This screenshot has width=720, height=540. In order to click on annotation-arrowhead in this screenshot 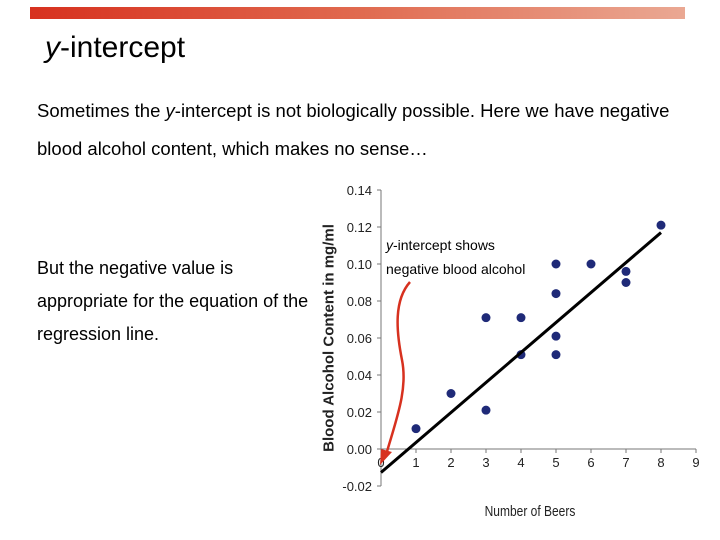, I will do `click(386, 457)`.